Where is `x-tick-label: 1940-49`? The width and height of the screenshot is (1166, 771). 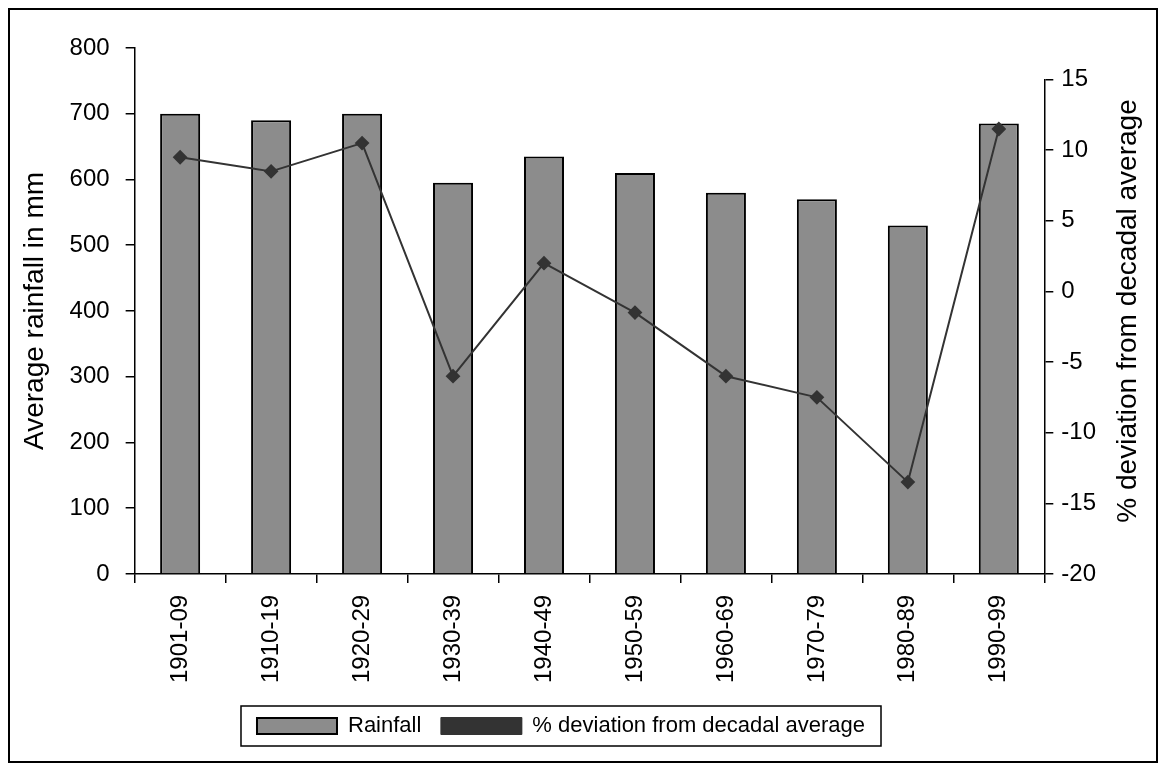 x-tick-label: 1940-49 is located at coordinates (542, 638).